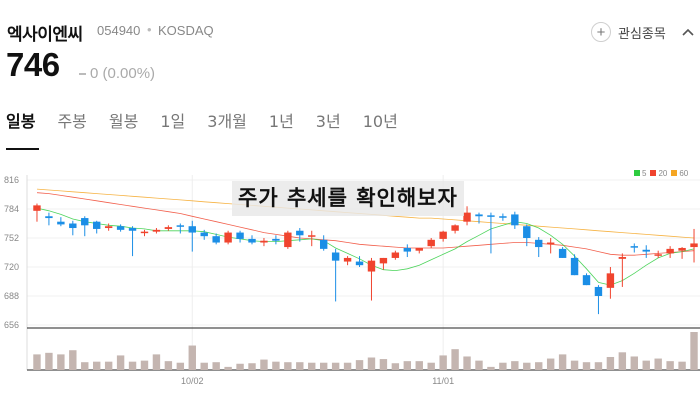 The height and width of the screenshot is (400, 700). I want to click on y-tick-label: 688, so click(11, 296).